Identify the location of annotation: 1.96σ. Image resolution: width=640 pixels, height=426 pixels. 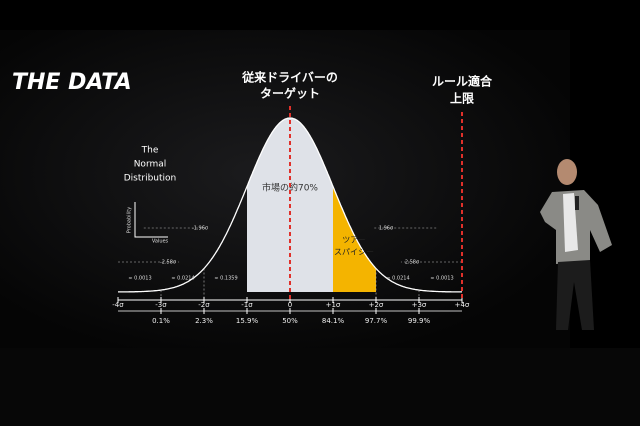
(386, 229).